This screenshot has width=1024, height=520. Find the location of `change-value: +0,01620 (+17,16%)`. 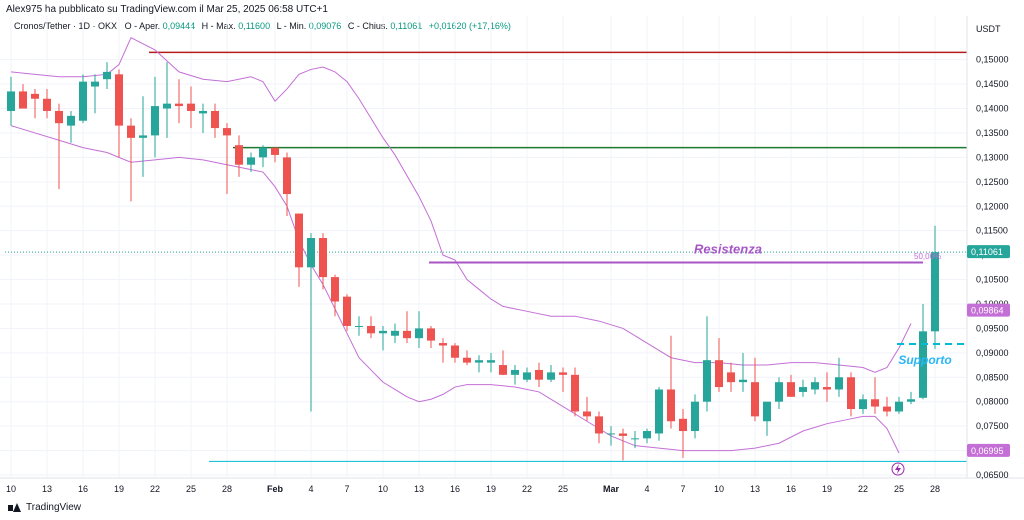

change-value: +0,01620 (+17,16%) is located at coordinates (469, 26).